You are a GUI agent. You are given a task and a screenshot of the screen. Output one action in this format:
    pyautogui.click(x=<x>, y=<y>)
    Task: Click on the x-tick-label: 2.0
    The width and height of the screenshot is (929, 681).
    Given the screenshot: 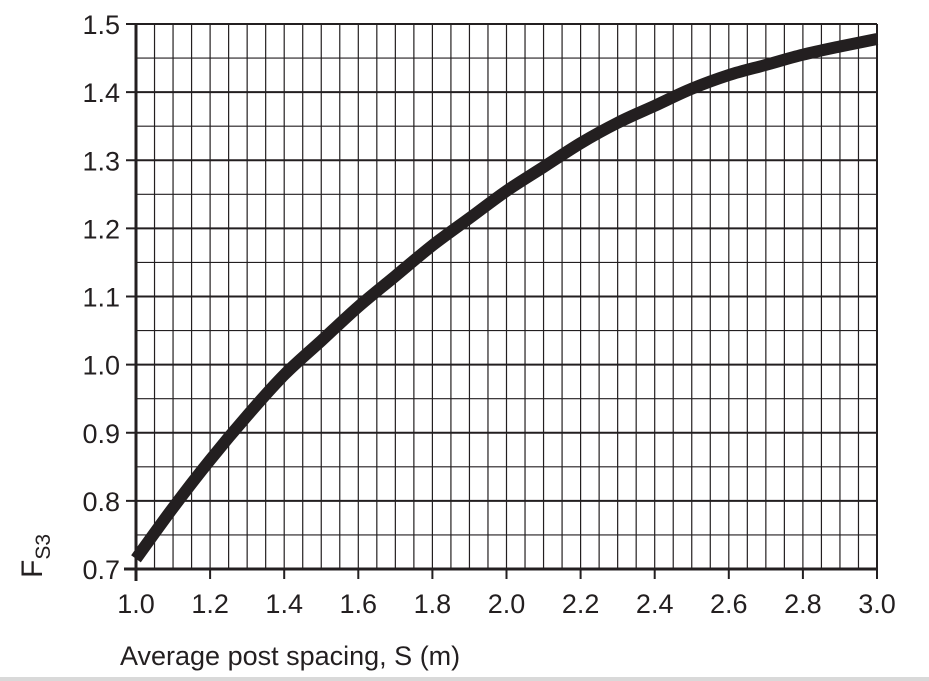 What is the action you would take?
    pyautogui.click(x=507, y=604)
    